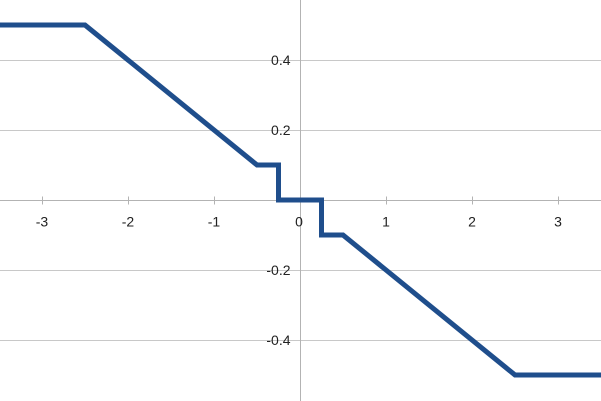 This screenshot has width=601, height=401. I want to click on x-tick-label: 0, so click(299, 222).